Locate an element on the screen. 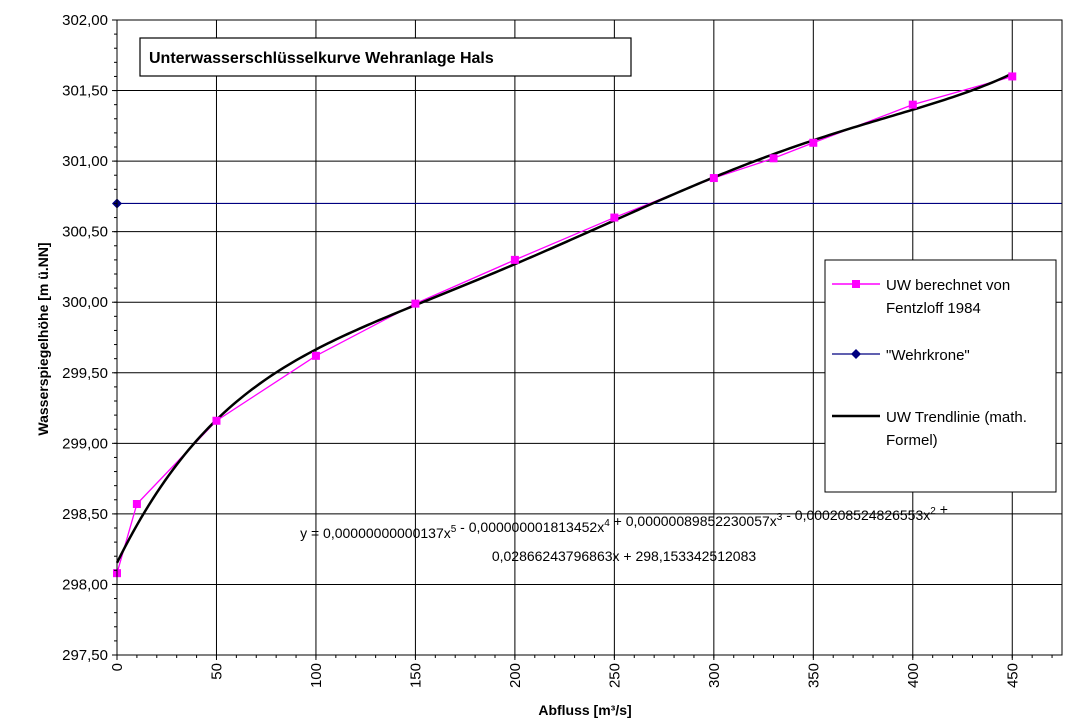 The image size is (1074, 720). x-tick-label: 400 is located at coordinates (913, 675).